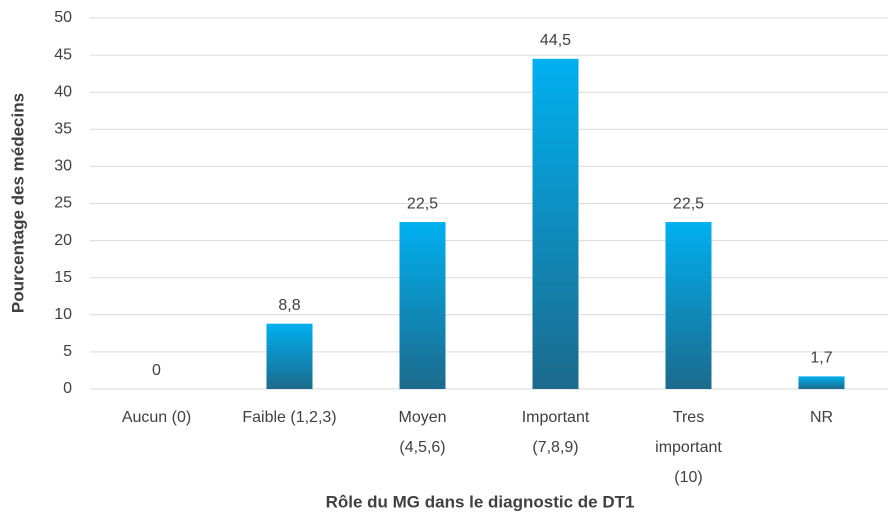  Describe the element at coordinates (480, 501) in the screenshot. I see `x-axis-title: Rôle du MG dans le diagnostic de DT1` at that location.